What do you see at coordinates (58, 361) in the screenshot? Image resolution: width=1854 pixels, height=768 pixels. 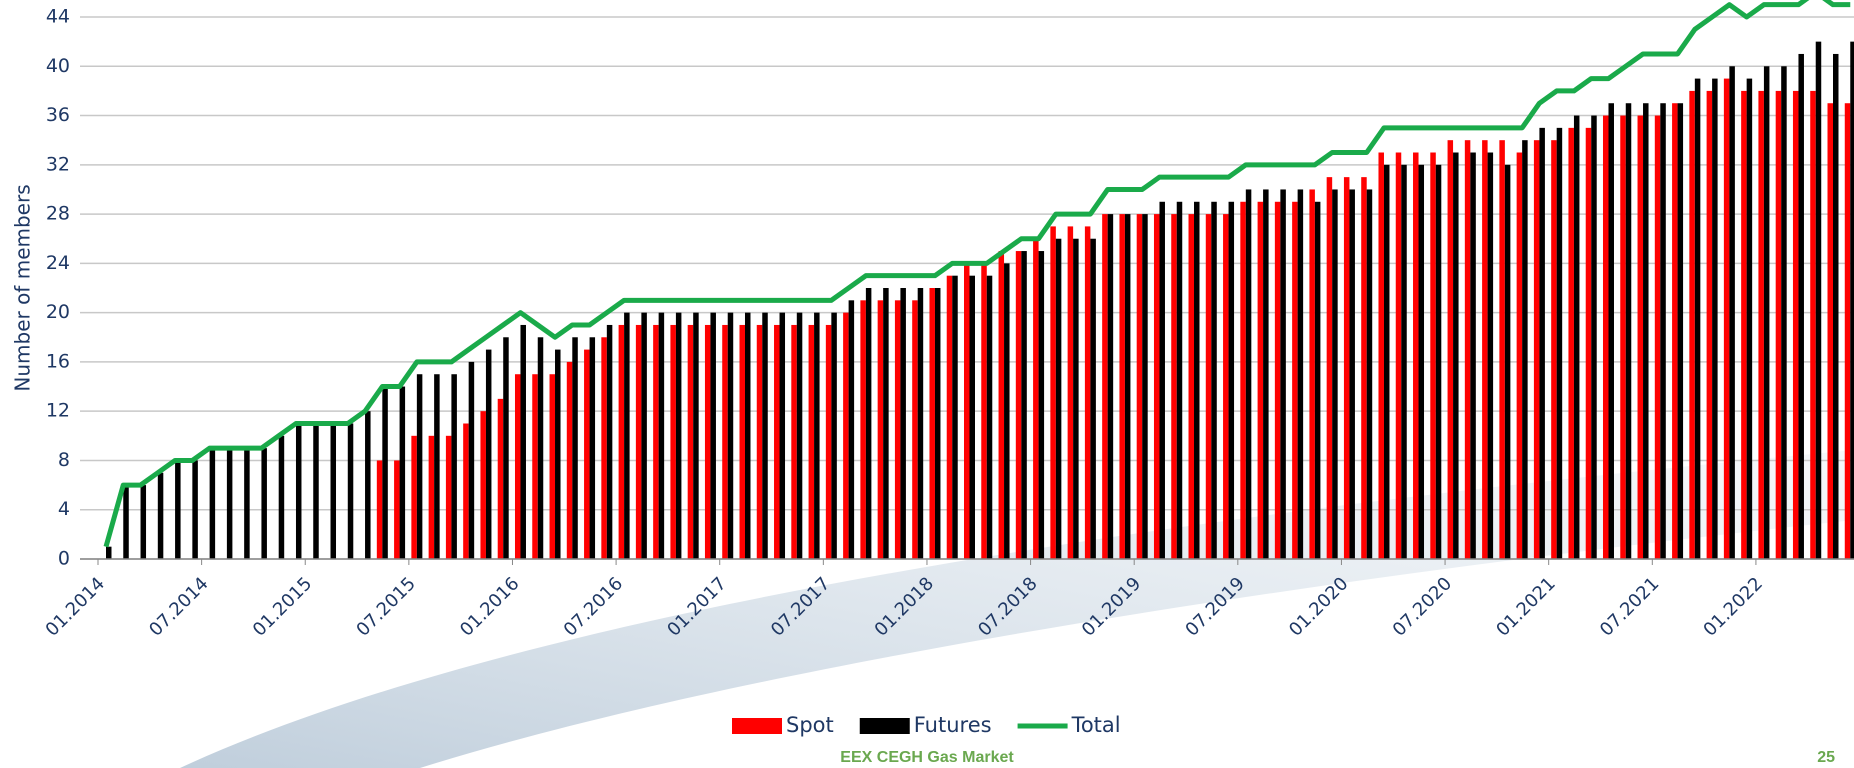 I see `y-tick-label: 16` at bounding box center [58, 361].